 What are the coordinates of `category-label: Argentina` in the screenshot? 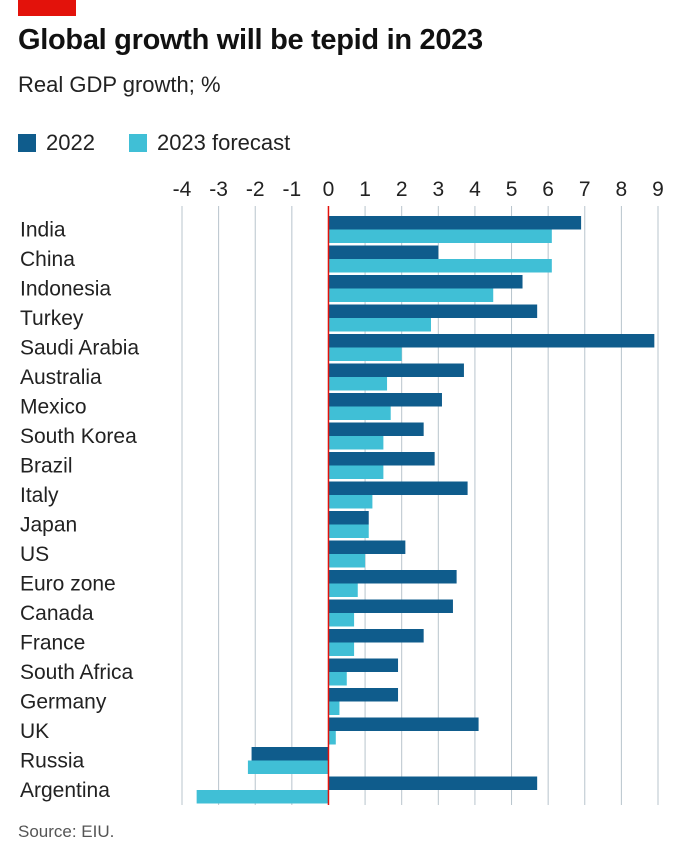 It's located at (65, 790).